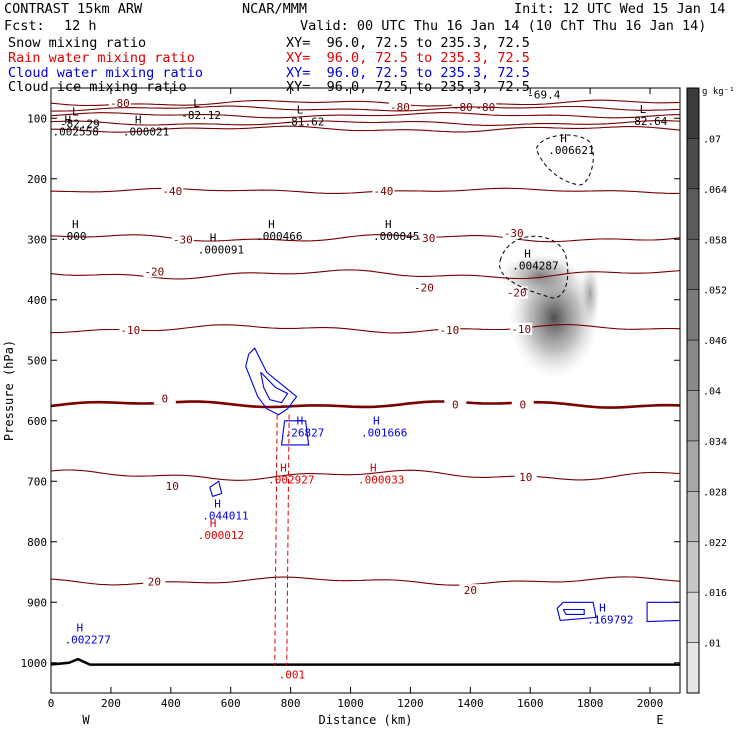  What do you see at coordinates (715, 341) in the screenshot?
I see `colorbar-tick-label: .046` at bounding box center [715, 341].